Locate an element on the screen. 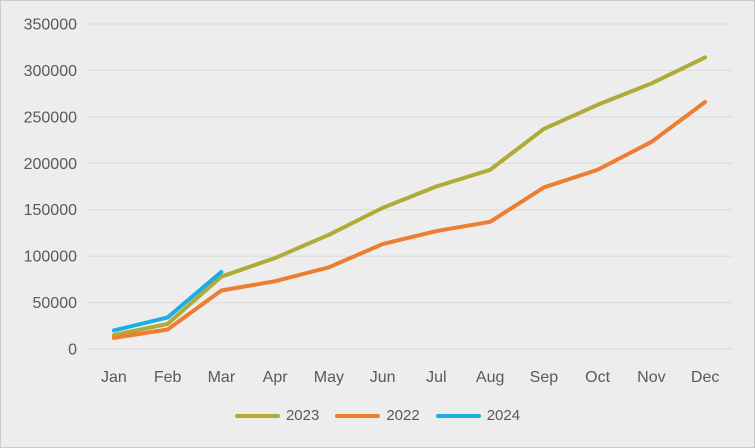  y-axis-tick-label: 50000 is located at coordinates (55, 303).